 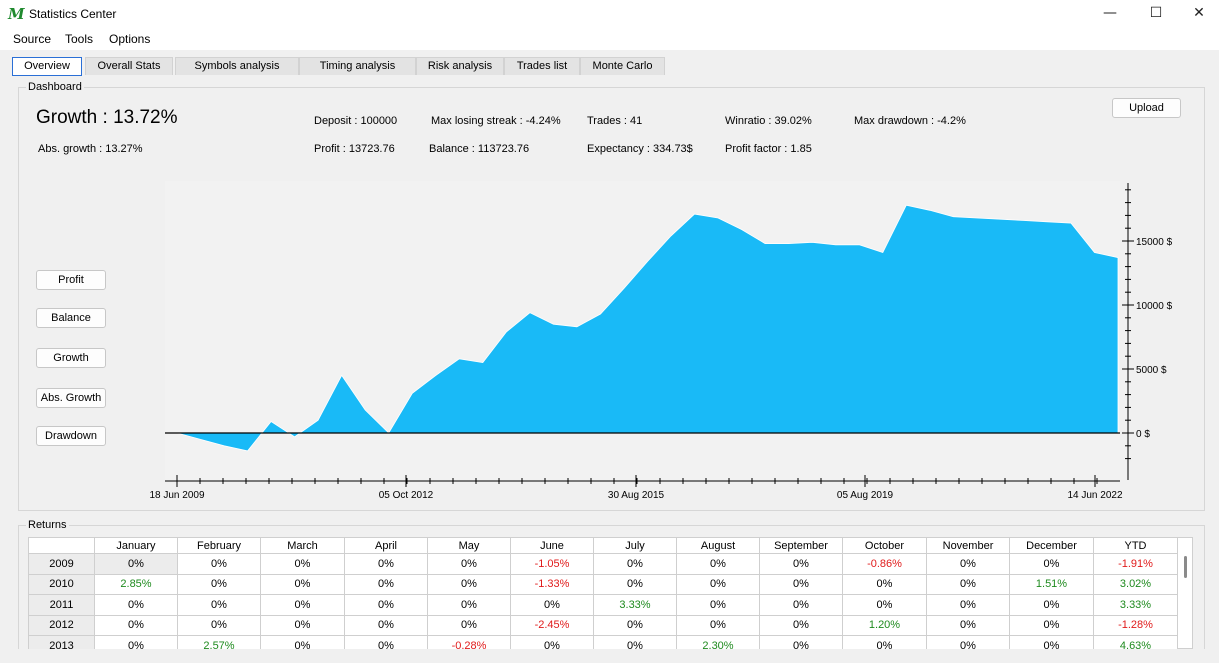 What do you see at coordinates (1135, 564) in the screenshot?
I see `return-cell: -1.91%` at bounding box center [1135, 564].